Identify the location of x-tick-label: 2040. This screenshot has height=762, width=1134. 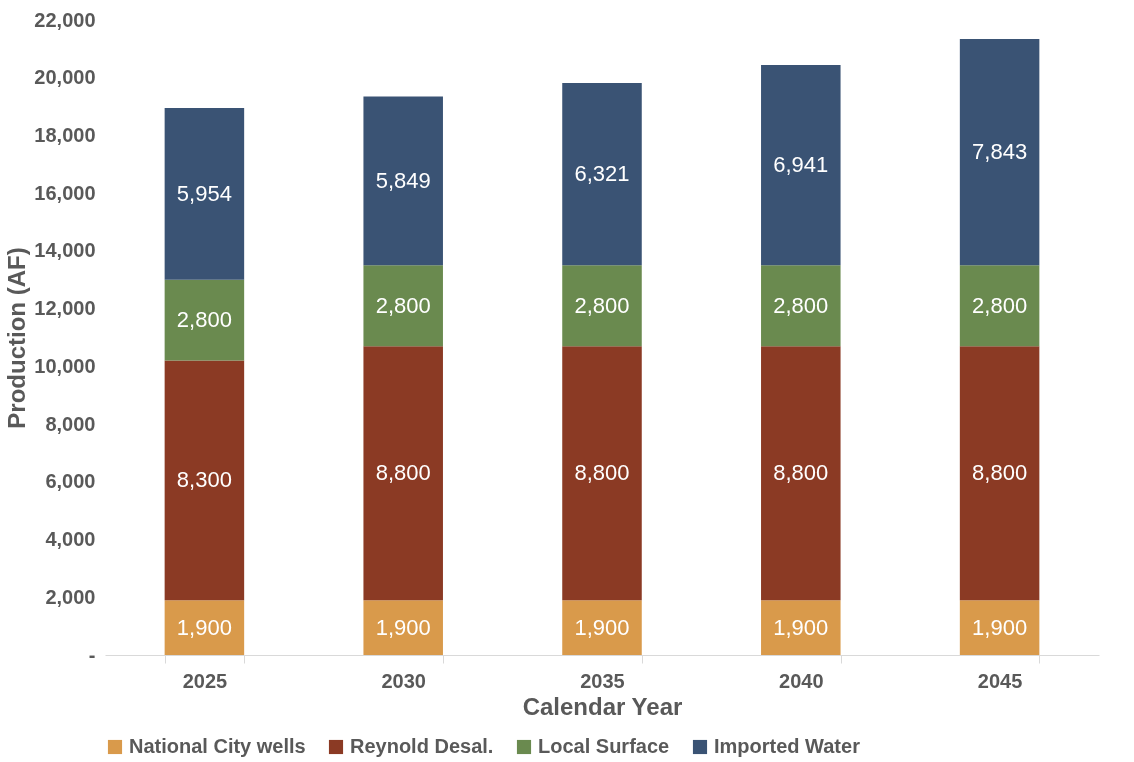
(801, 680).